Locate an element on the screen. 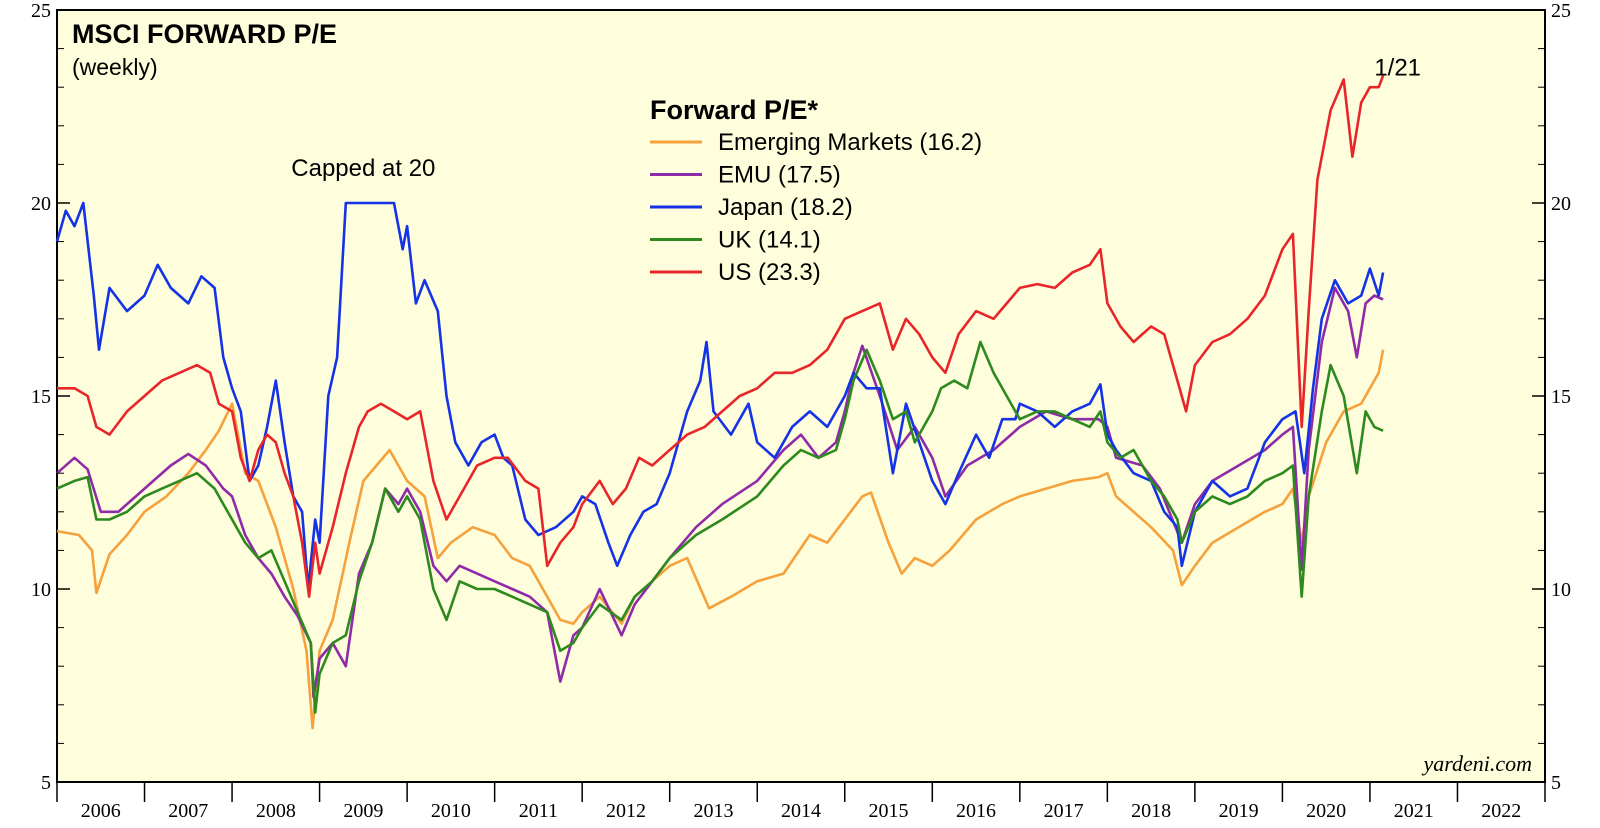  x-tick-label: 2017 is located at coordinates (1064, 811).